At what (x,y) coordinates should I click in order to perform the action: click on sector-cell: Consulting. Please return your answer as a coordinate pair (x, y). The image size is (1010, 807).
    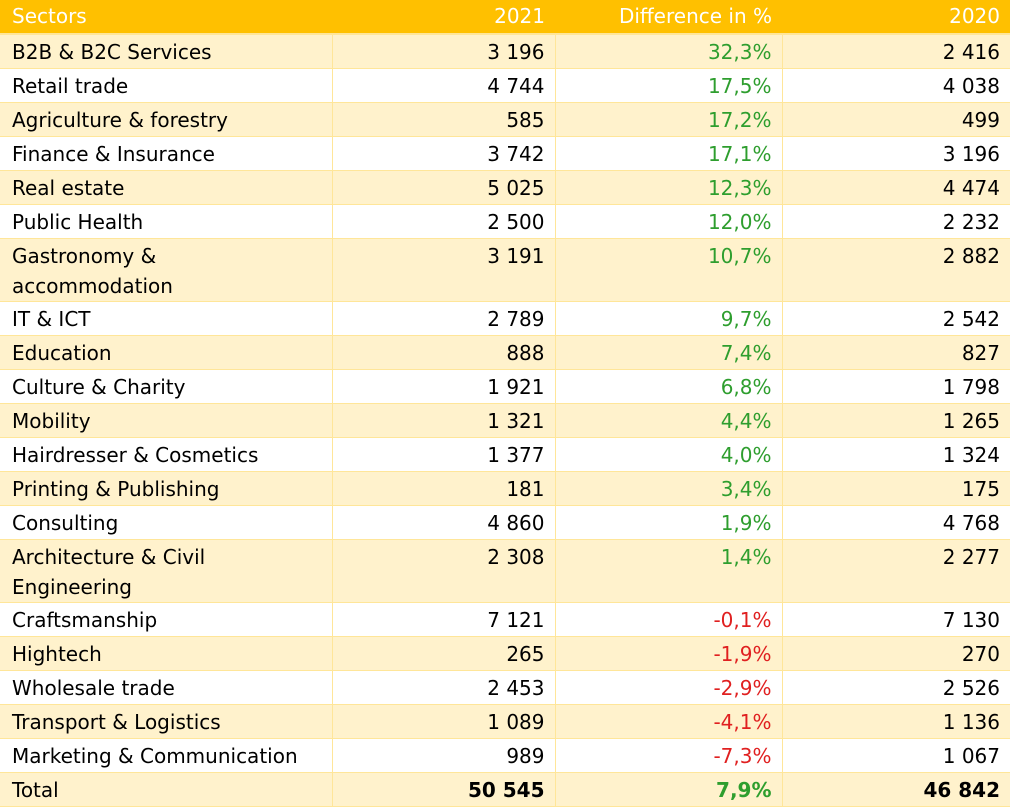
    Looking at the image, I should click on (65, 522).